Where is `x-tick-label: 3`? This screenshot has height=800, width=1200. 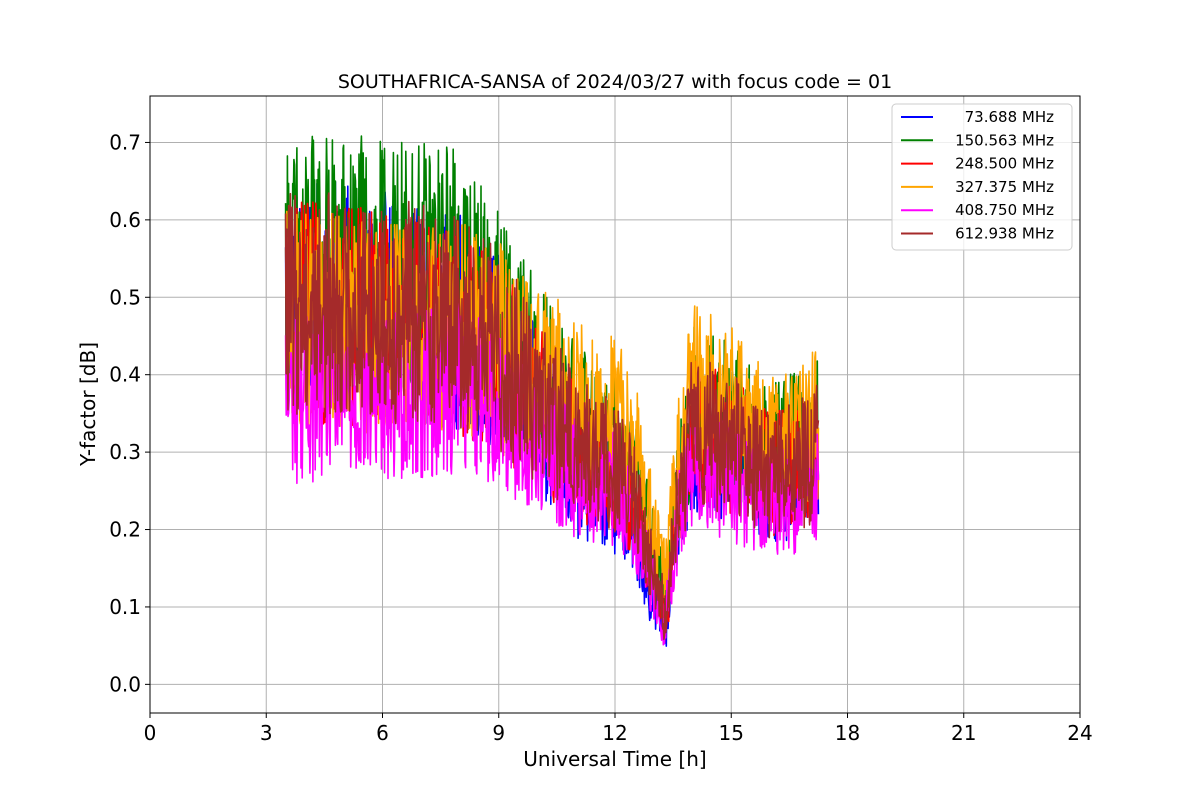 x-tick-label: 3 is located at coordinates (266, 733).